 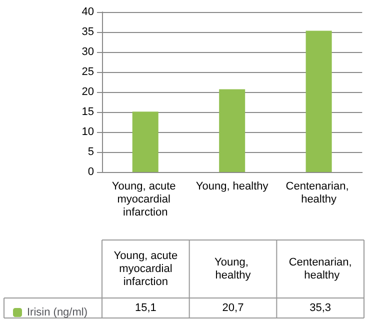 What do you see at coordinates (88, 52) in the screenshot?
I see `y-tick-label: 30` at bounding box center [88, 52].